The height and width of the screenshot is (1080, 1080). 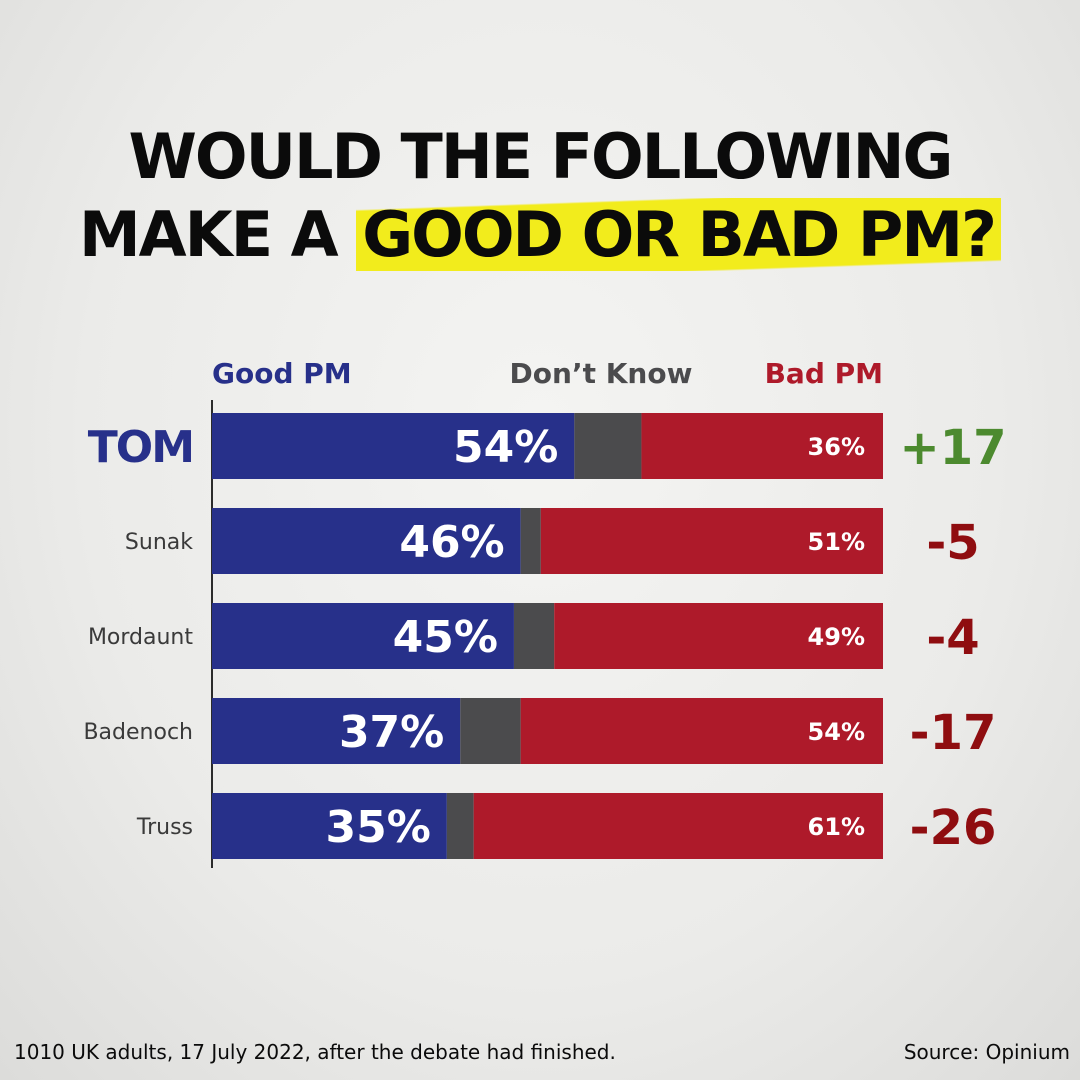 I want to click on bar-row-mordaunt: Mordaunt 45% 49% -4, so click(x=534, y=636).